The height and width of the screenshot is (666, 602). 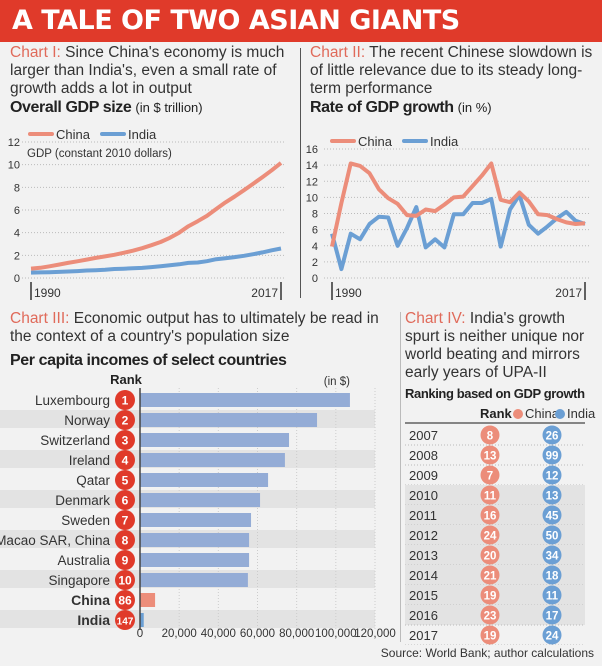 I want to click on bar-india, so click(x=142, y=620).